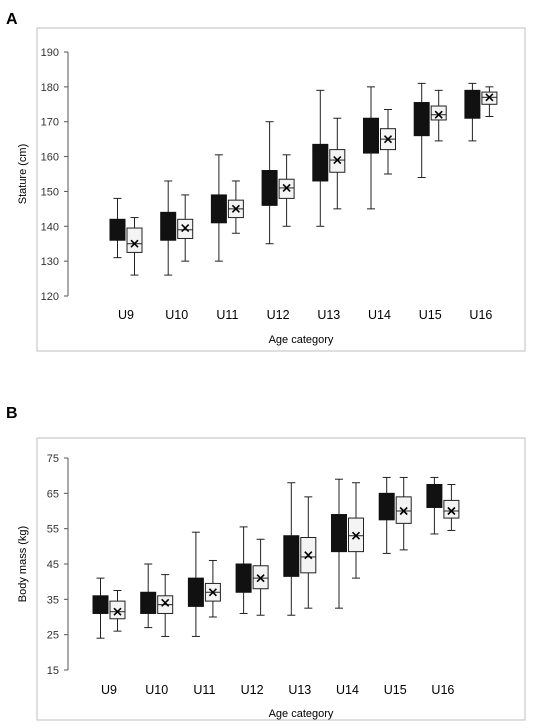 This screenshot has height=728, width=536. I want to click on y-tick-label: 190, so click(50, 53).